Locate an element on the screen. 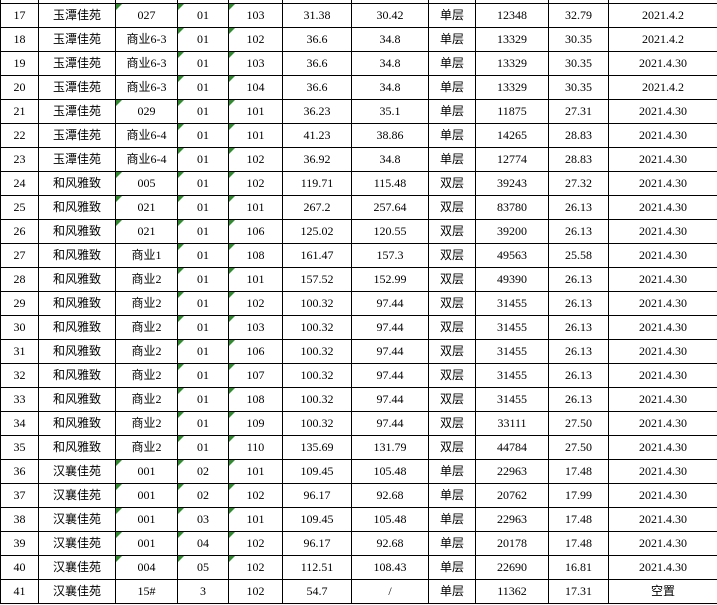  cell-price: 25.58 is located at coordinates (578, 255).